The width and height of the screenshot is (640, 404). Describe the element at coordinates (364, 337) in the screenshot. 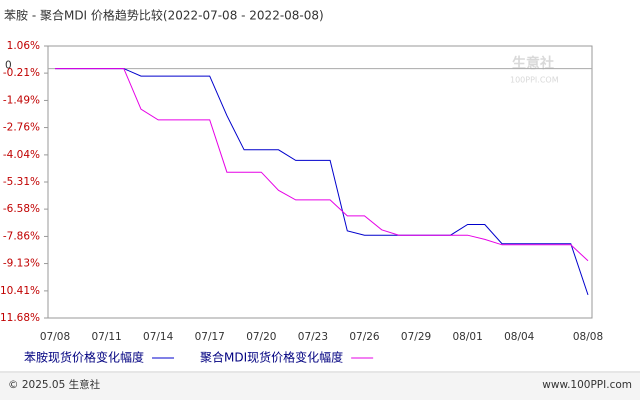

I see `x-tick-label: 07/26` at that location.